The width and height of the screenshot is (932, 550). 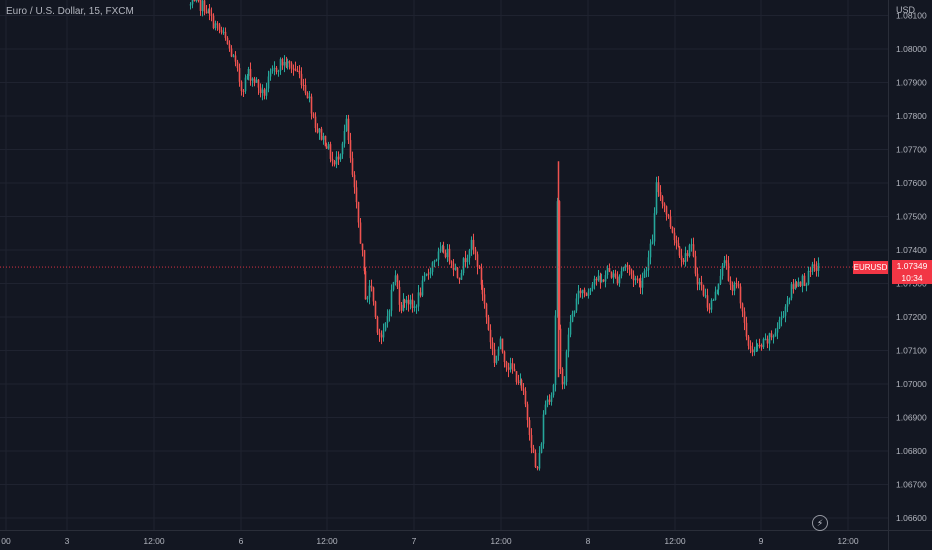 What do you see at coordinates (911, 217) in the screenshot?
I see `price-tick-label: 1.07500` at bounding box center [911, 217].